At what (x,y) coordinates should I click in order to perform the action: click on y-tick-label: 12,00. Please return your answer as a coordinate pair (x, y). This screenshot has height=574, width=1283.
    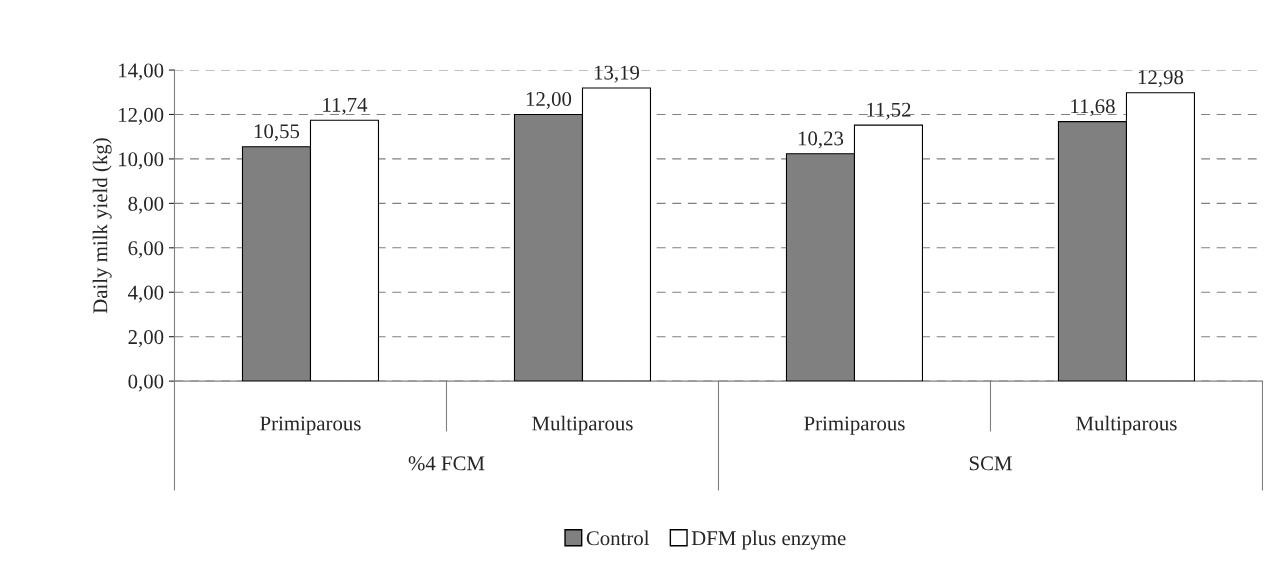
    Looking at the image, I should click on (141, 116).